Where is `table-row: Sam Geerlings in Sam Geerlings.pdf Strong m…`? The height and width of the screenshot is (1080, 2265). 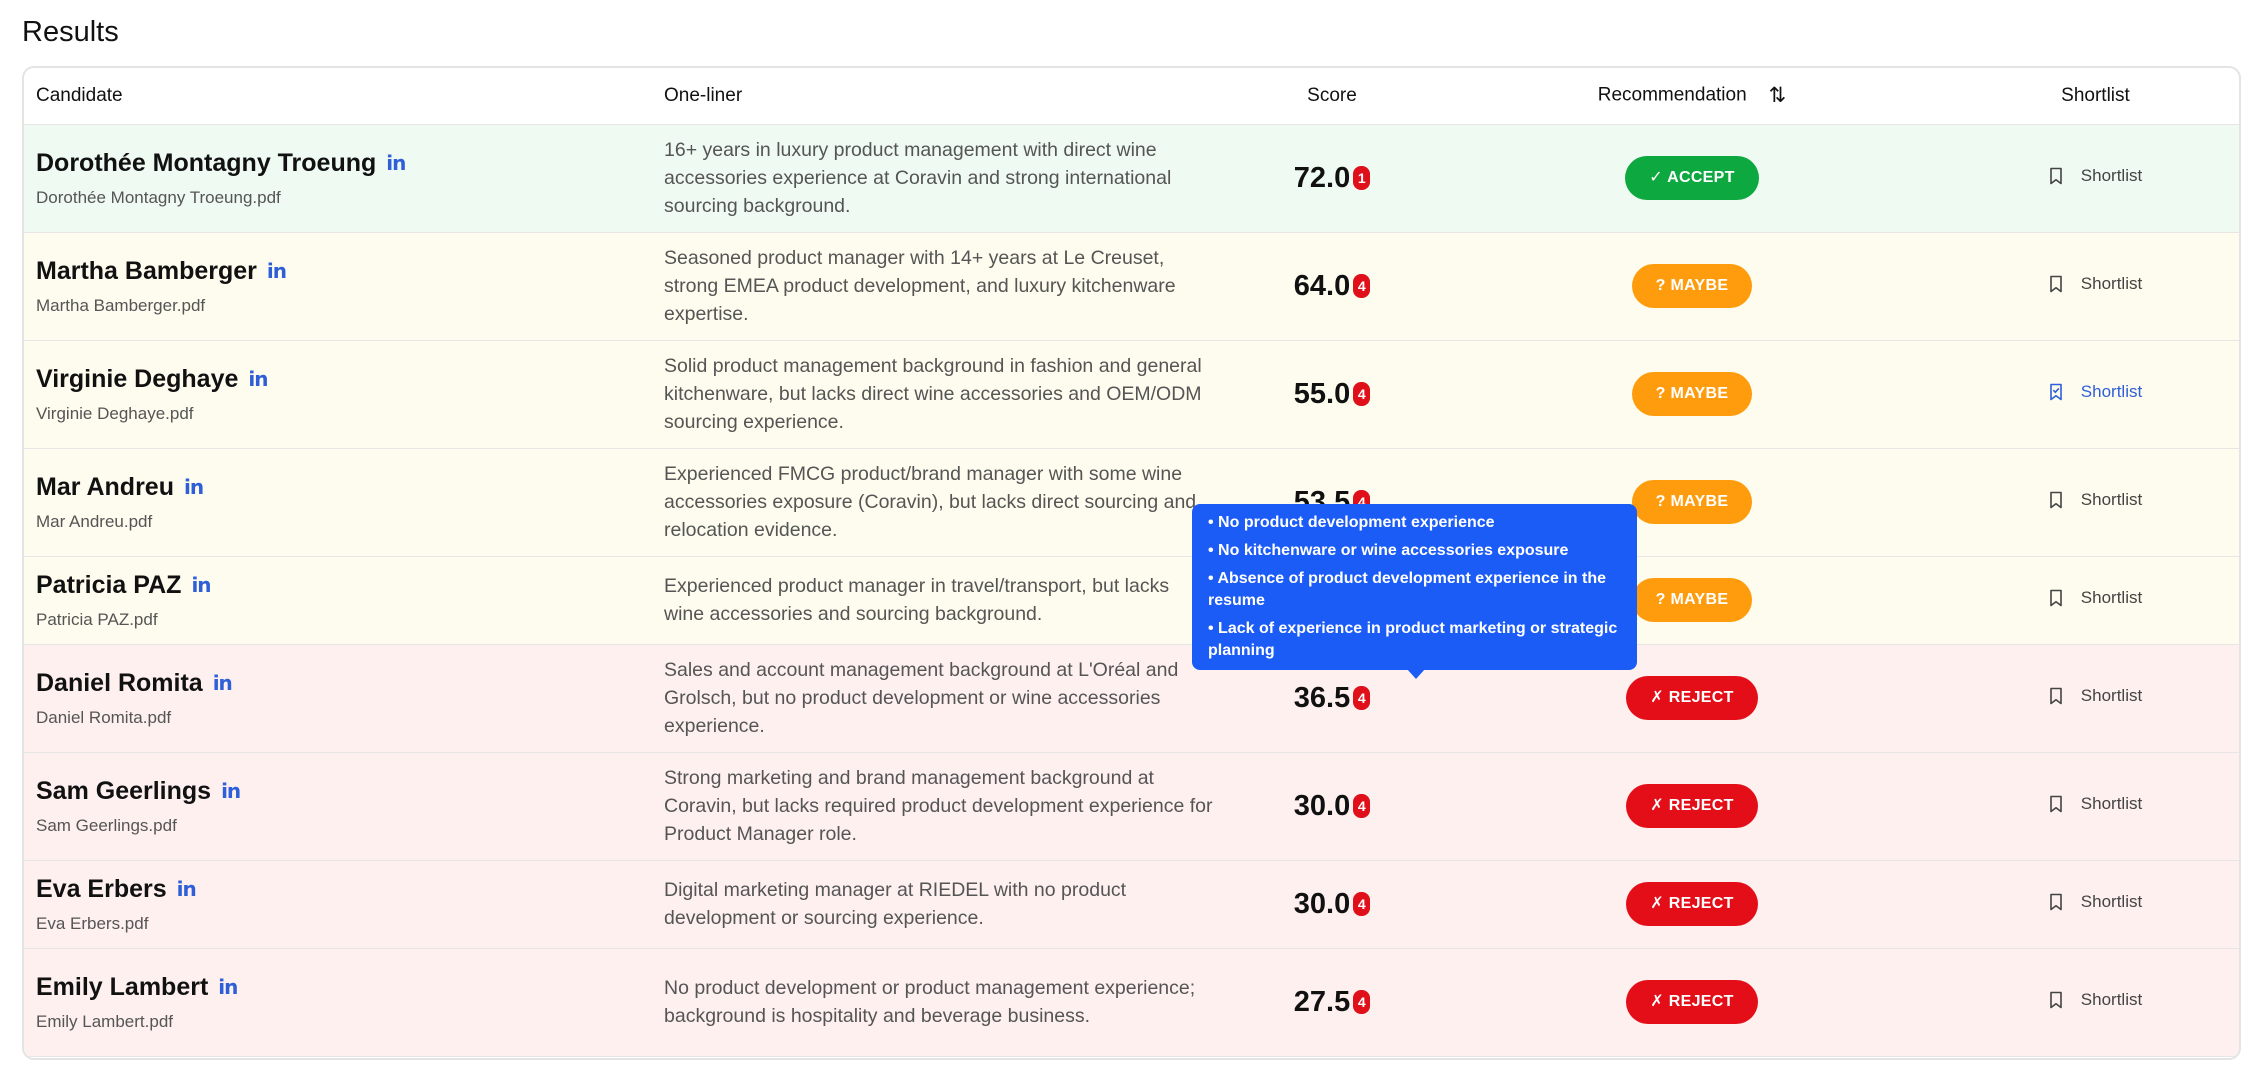 table-row: Sam Geerlings in Sam Geerlings.pdf Strong m… is located at coordinates (1131, 806).